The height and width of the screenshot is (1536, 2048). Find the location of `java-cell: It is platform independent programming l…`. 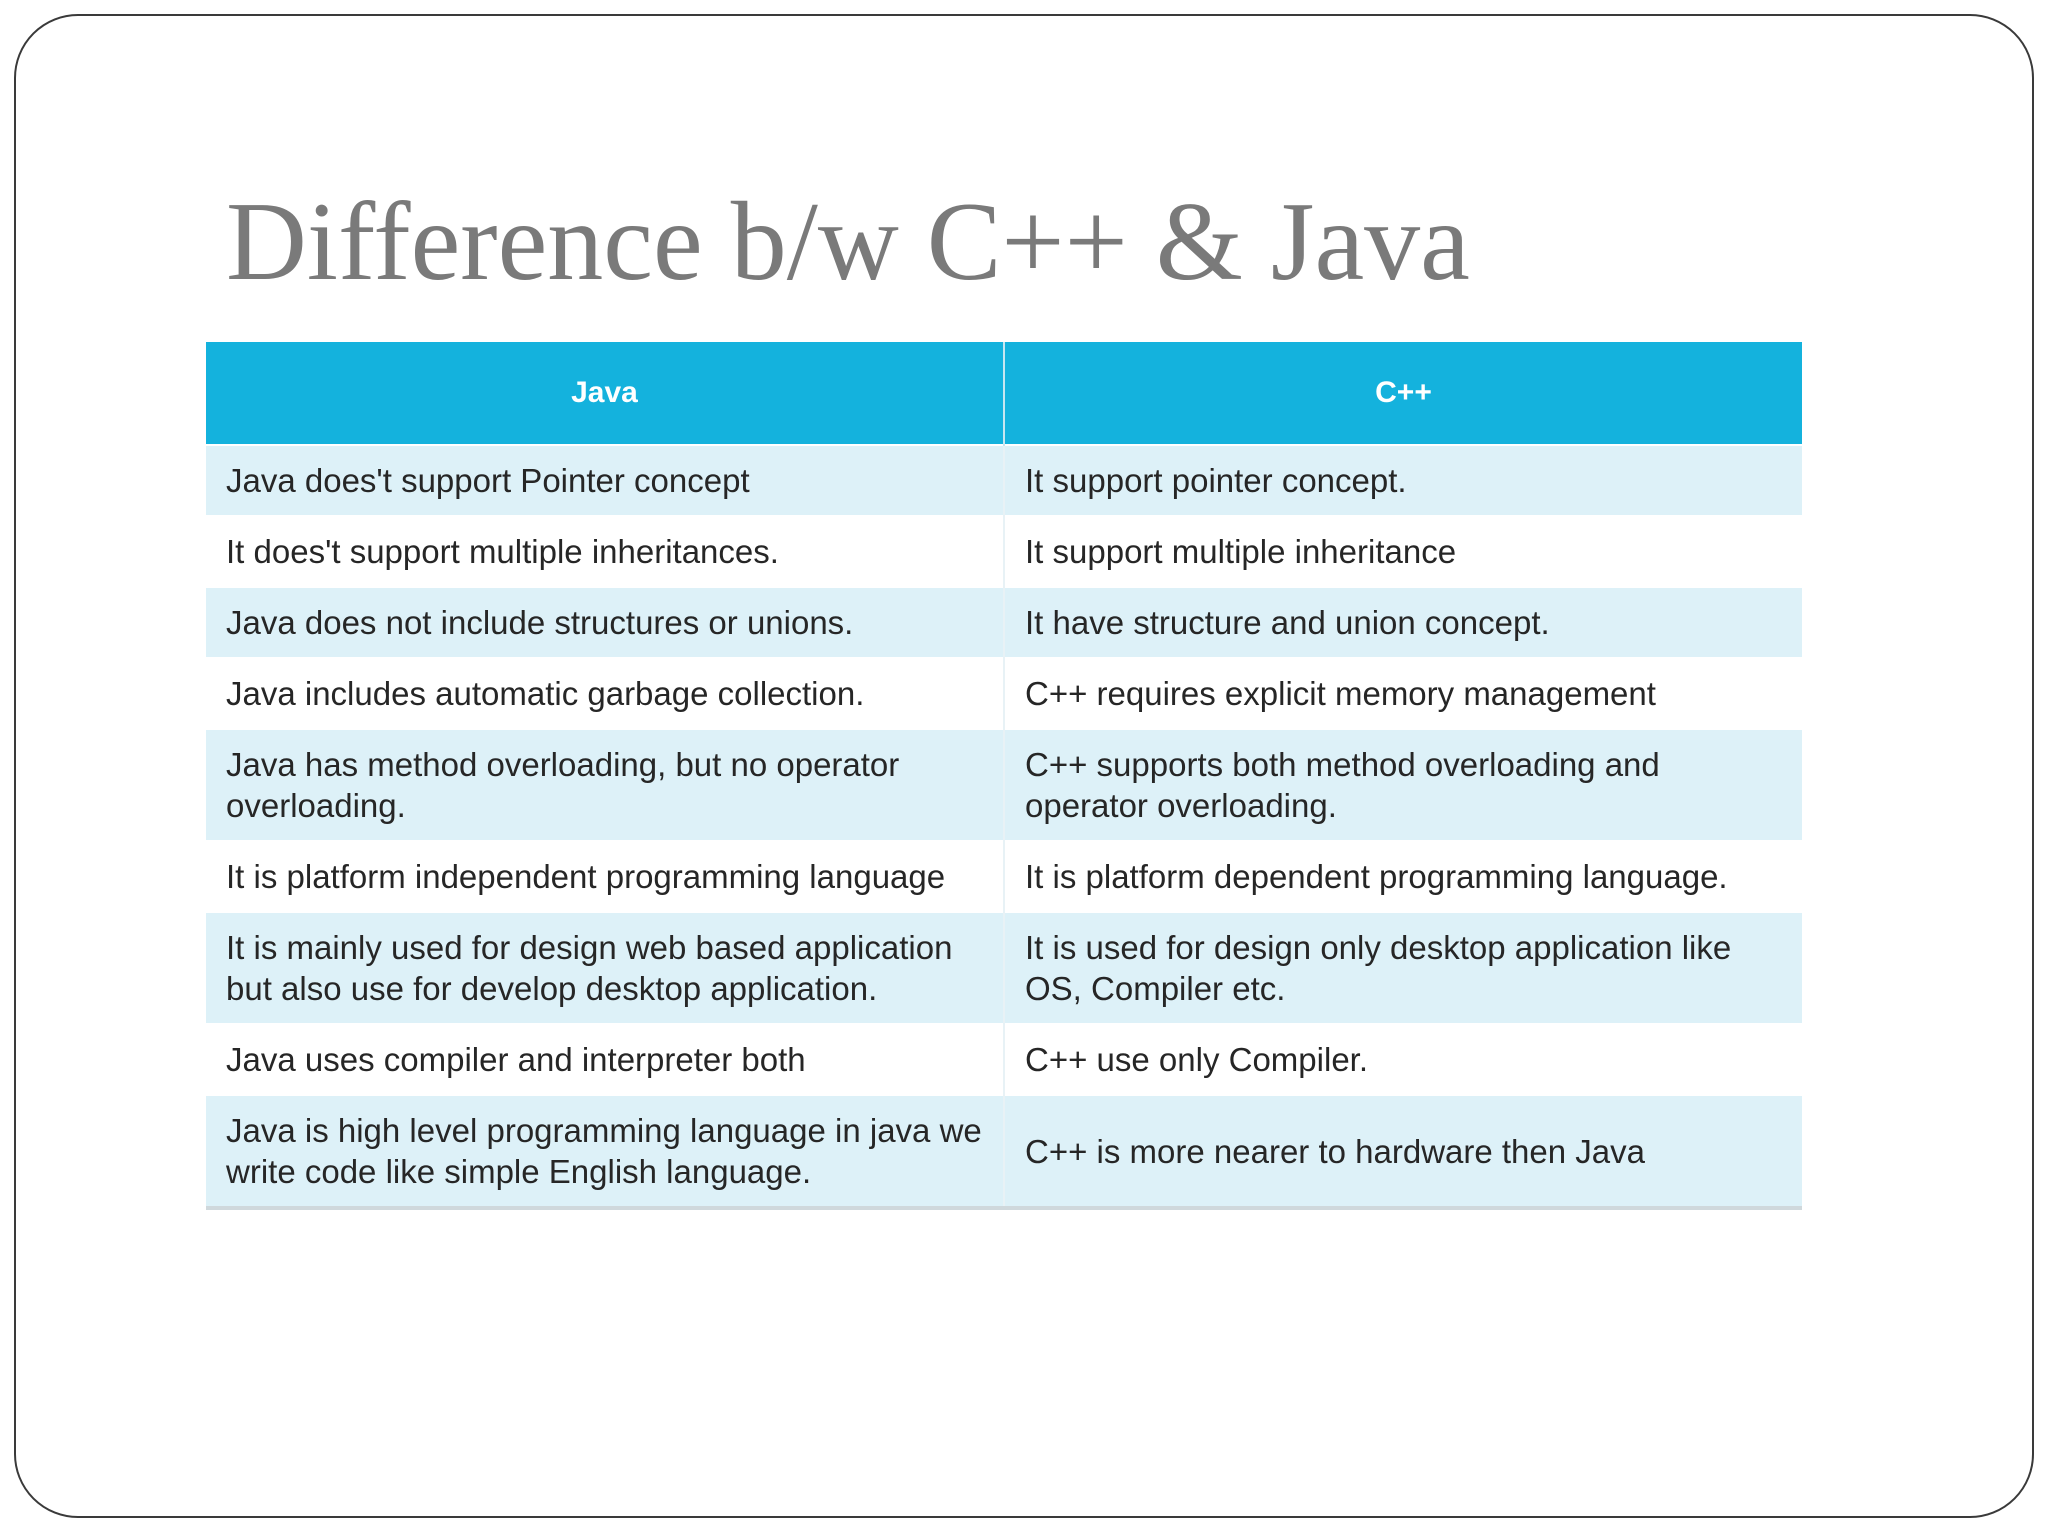

java-cell: It is platform independent programming l… is located at coordinates (605, 876).